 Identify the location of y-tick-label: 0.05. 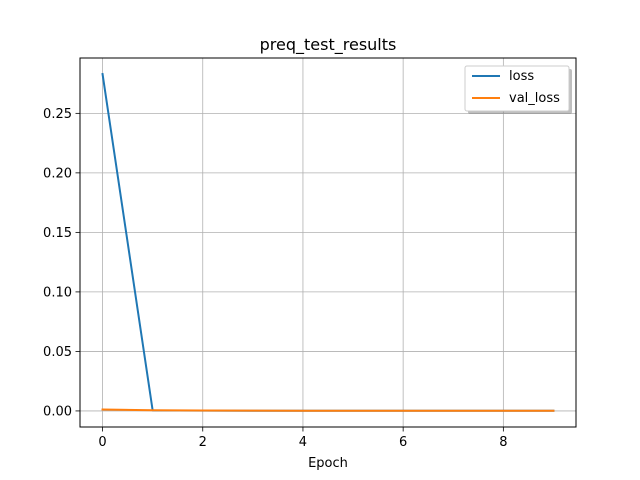
(57, 352).